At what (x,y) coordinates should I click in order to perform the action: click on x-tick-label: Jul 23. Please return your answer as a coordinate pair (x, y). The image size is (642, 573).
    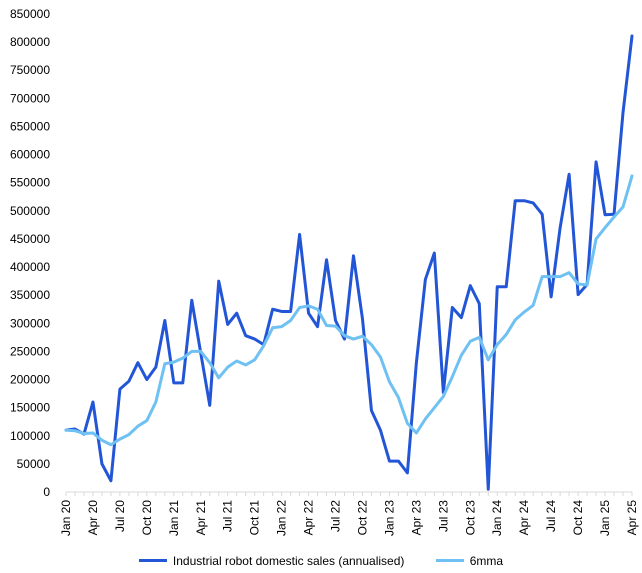
    Looking at the image, I should click on (443, 516).